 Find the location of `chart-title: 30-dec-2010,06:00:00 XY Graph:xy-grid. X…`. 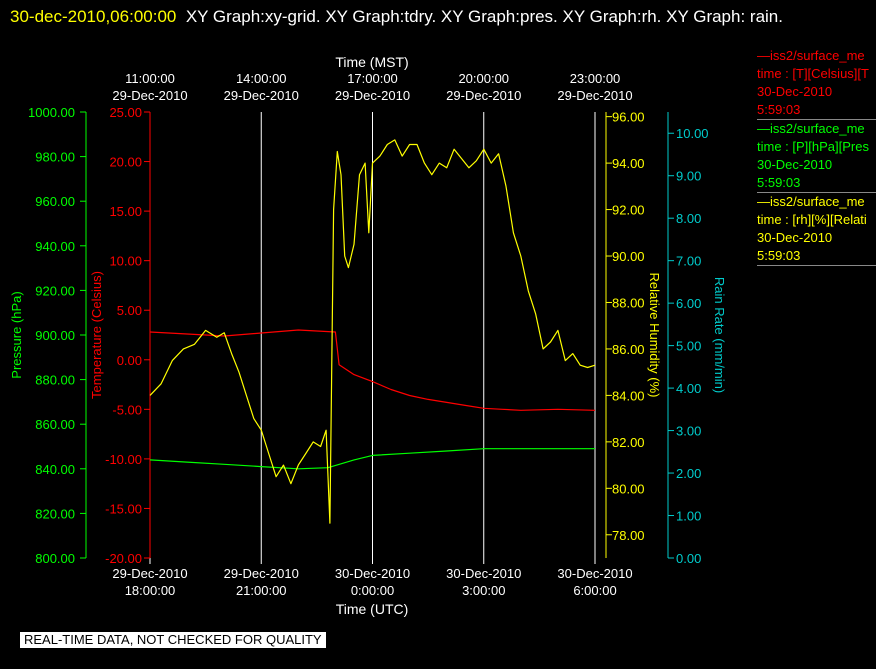

chart-title: 30-dec-2010,06:00:00 XY Graph:xy-grid. X… is located at coordinates (435, 16).